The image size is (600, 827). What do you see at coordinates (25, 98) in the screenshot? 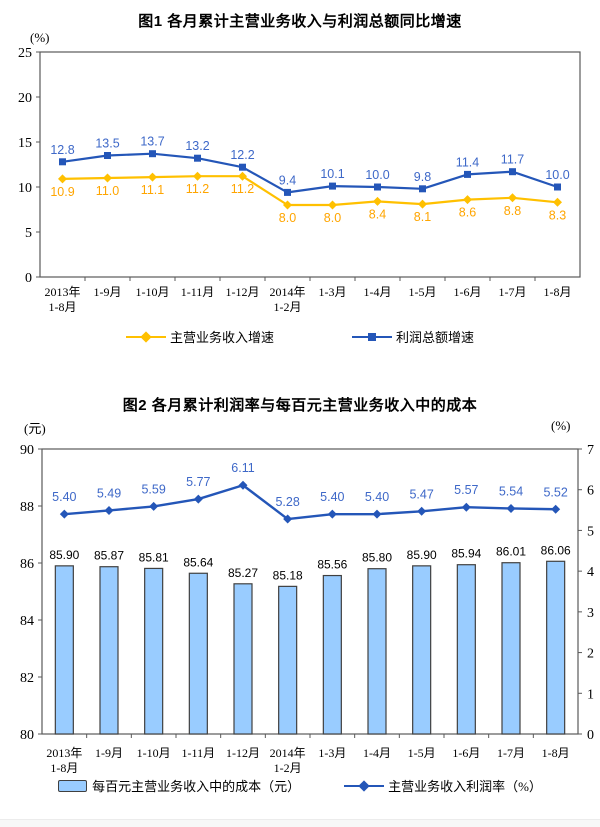
I see `svg-text: 20` at bounding box center [25, 98].